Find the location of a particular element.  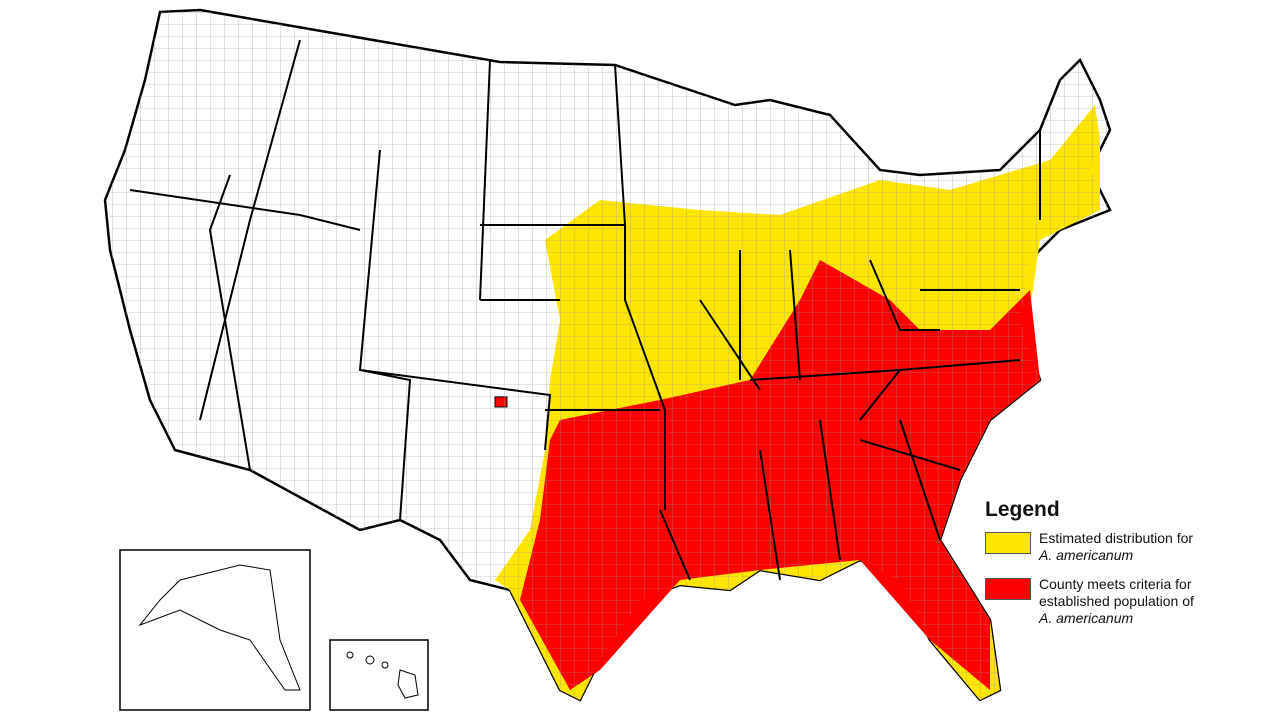

legend-label: Estimated distribution for is located at coordinates (1116, 538).